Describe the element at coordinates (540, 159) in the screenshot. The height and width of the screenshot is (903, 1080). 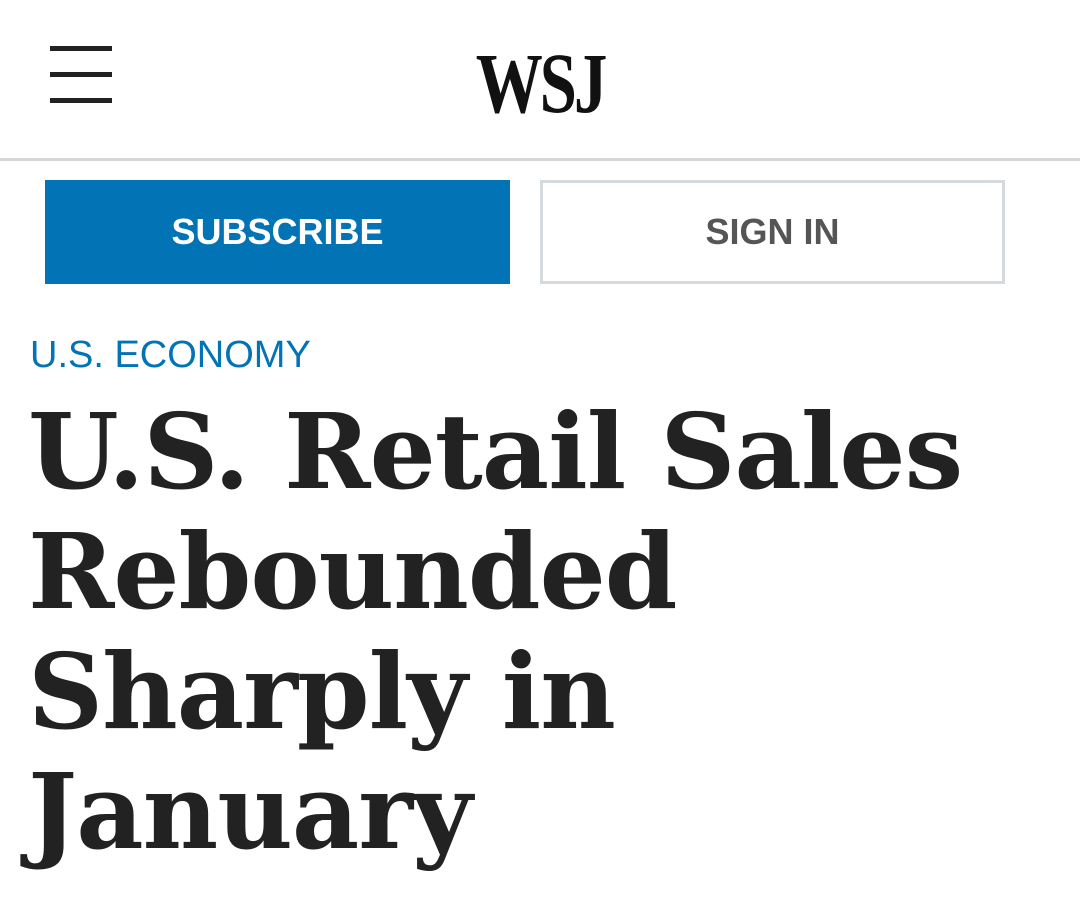
I see `divider` at that location.